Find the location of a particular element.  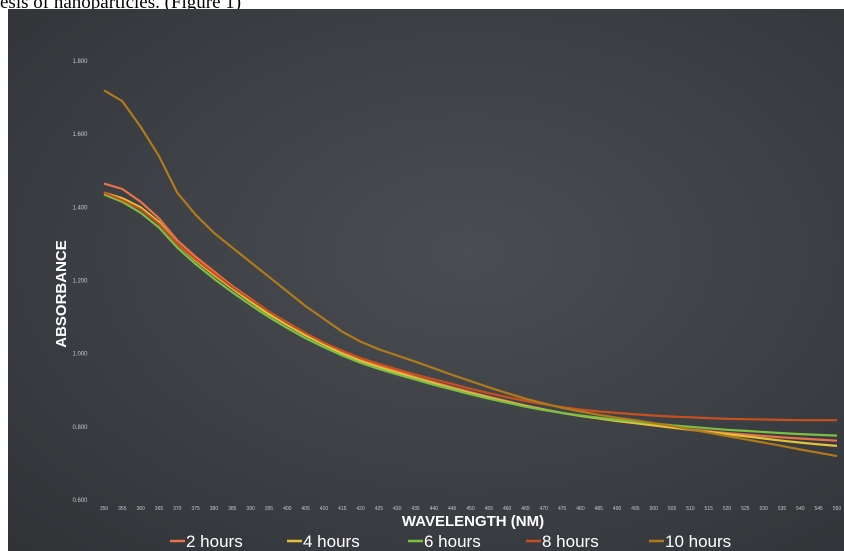

chart-legend: 2 hours 4 hours 6 hours 8 hours 10 hours is located at coordinates (450, 541).